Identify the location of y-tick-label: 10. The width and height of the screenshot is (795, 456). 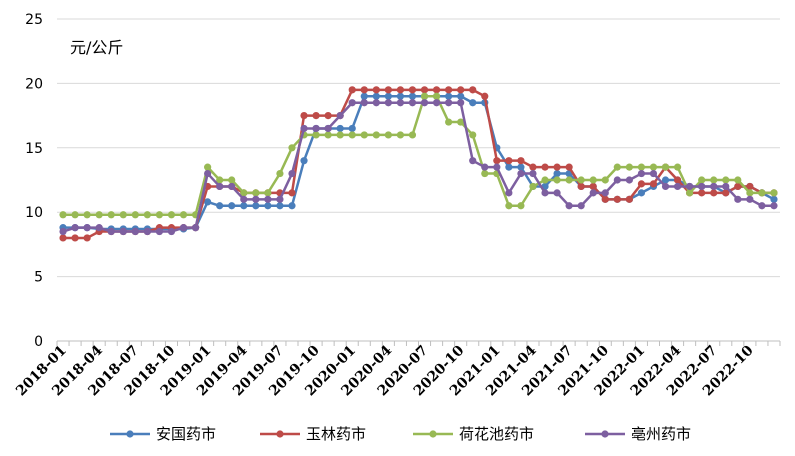
(34, 213).